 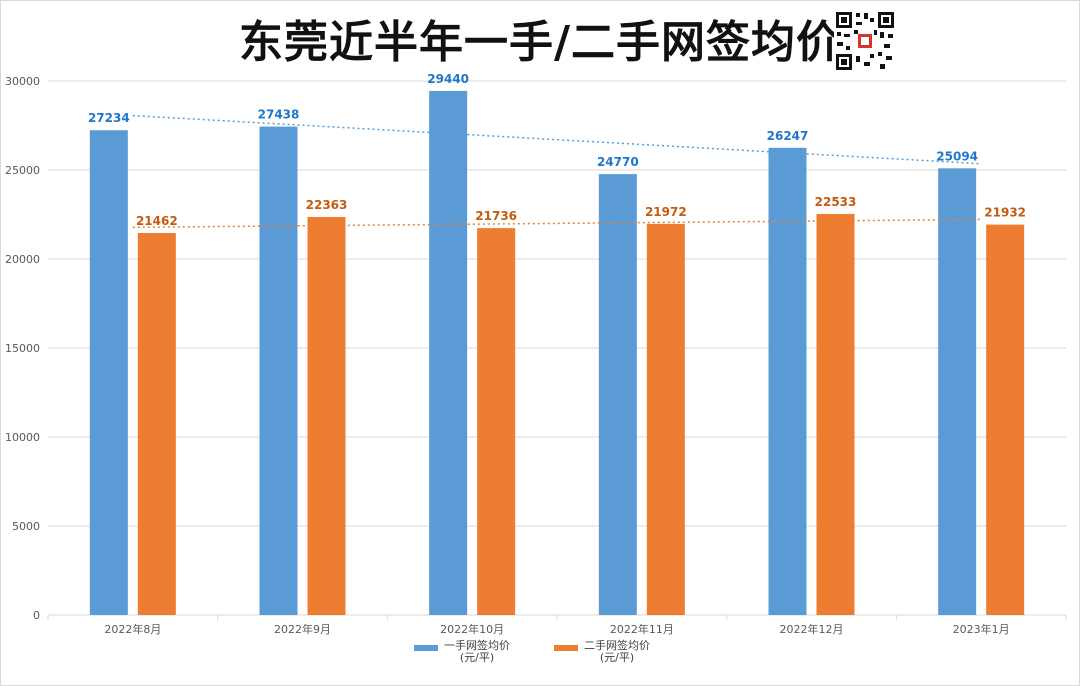 What do you see at coordinates (617, 645) in the screenshot?
I see `legend-label-series2: 二手网签均价` at bounding box center [617, 645].